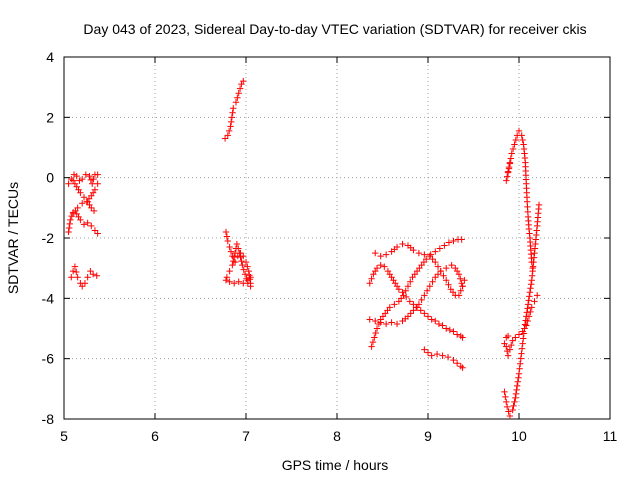 This screenshot has height=480, width=640. Describe the element at coordinates (246, 436) in the screenshot. I see `x-tick-label: 7` at that location.